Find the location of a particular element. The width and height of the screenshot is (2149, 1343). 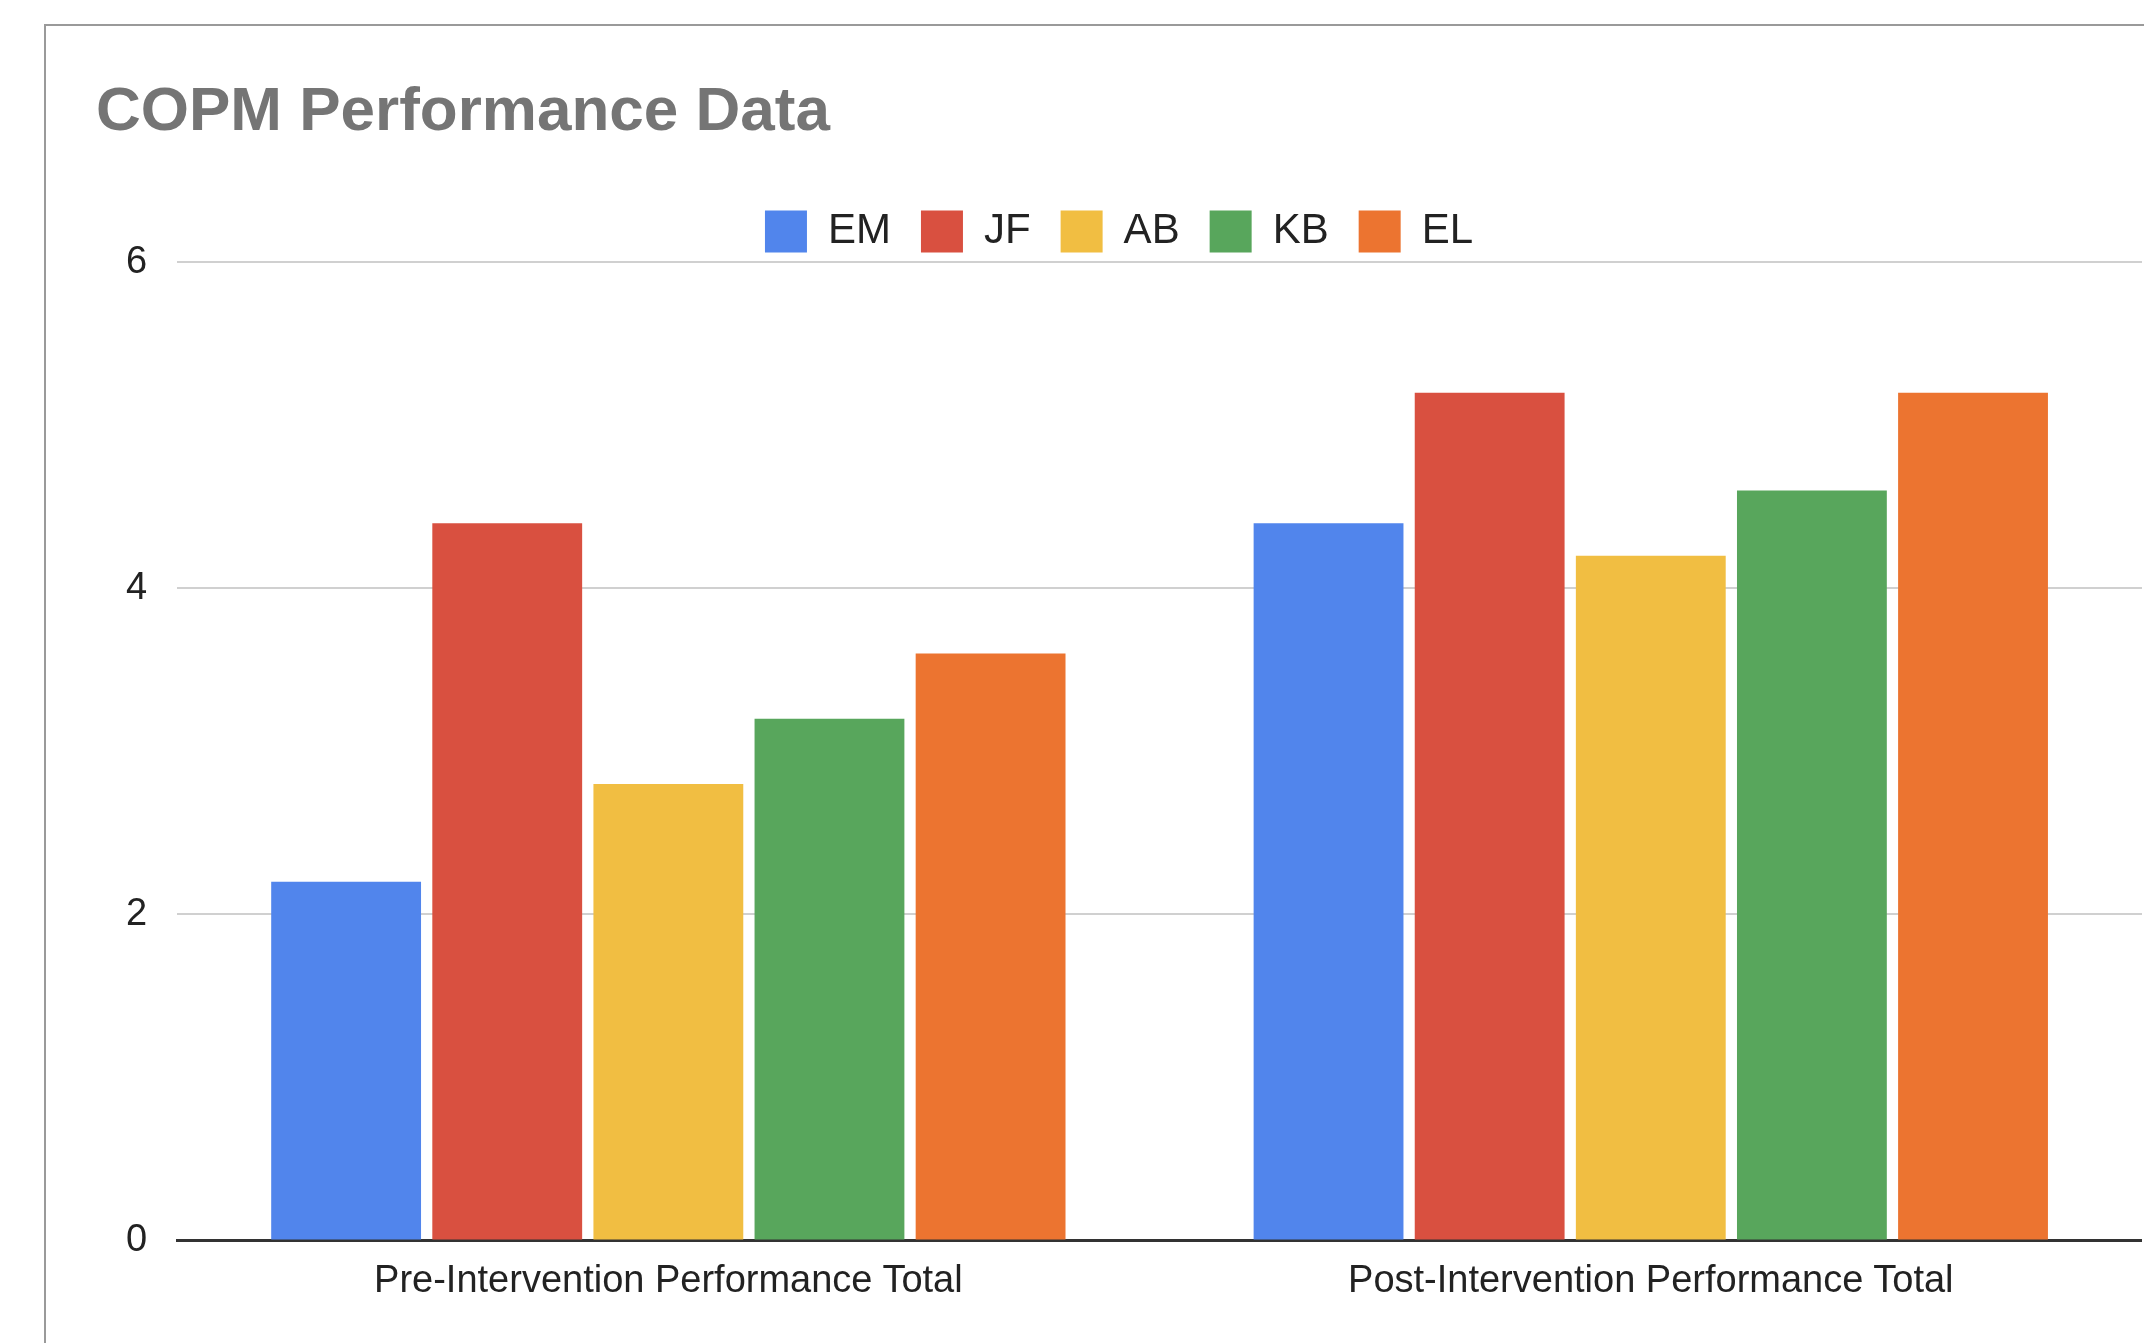

legend-label: JF is located at coordinates (1007, 228).